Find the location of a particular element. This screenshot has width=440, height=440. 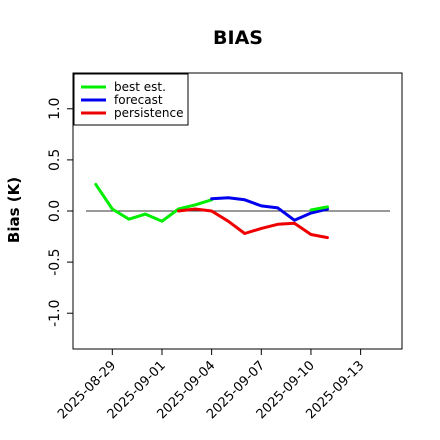

series-line-best-est-tail is located at coordinates (319, 208).